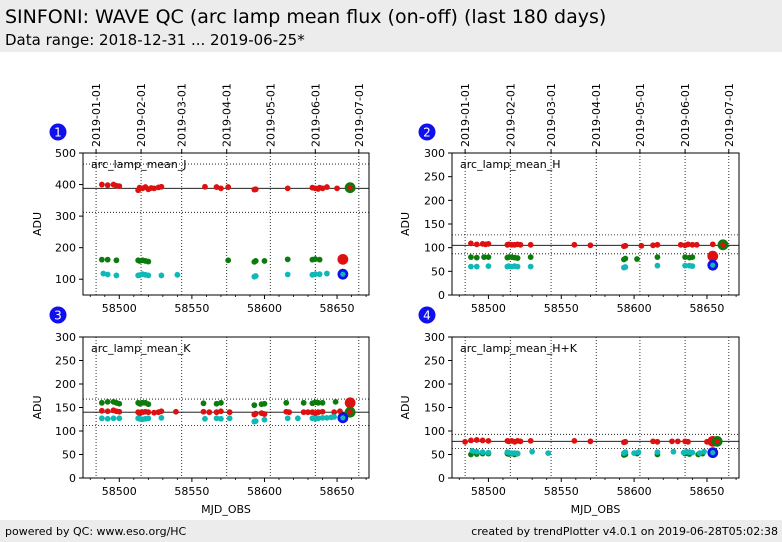 The width and height of the screenshot is (782, 542). I want to click on y-tick-label: 250, so click(434, 361).